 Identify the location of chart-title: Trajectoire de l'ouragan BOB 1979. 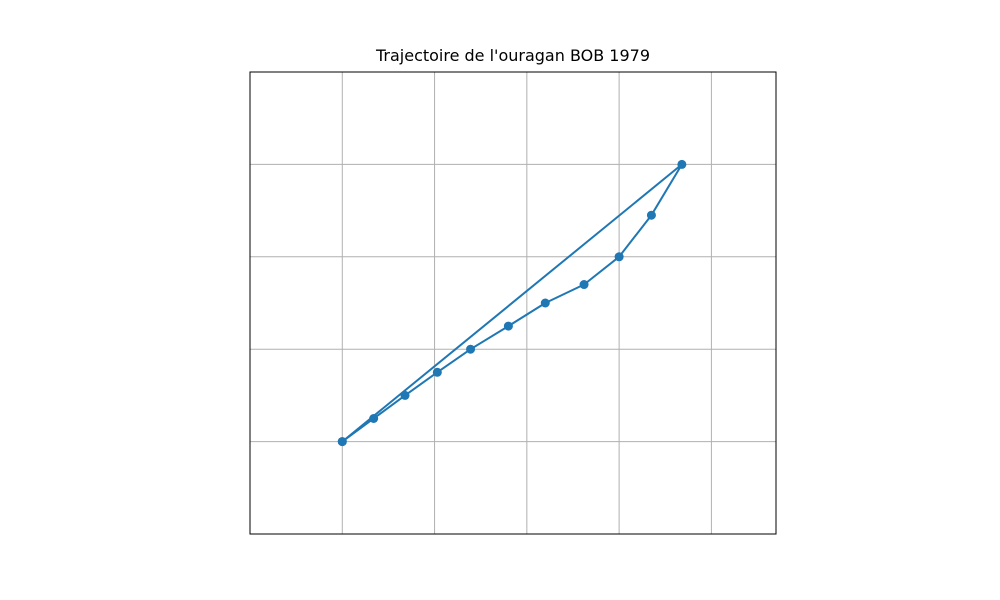
(513, 55).